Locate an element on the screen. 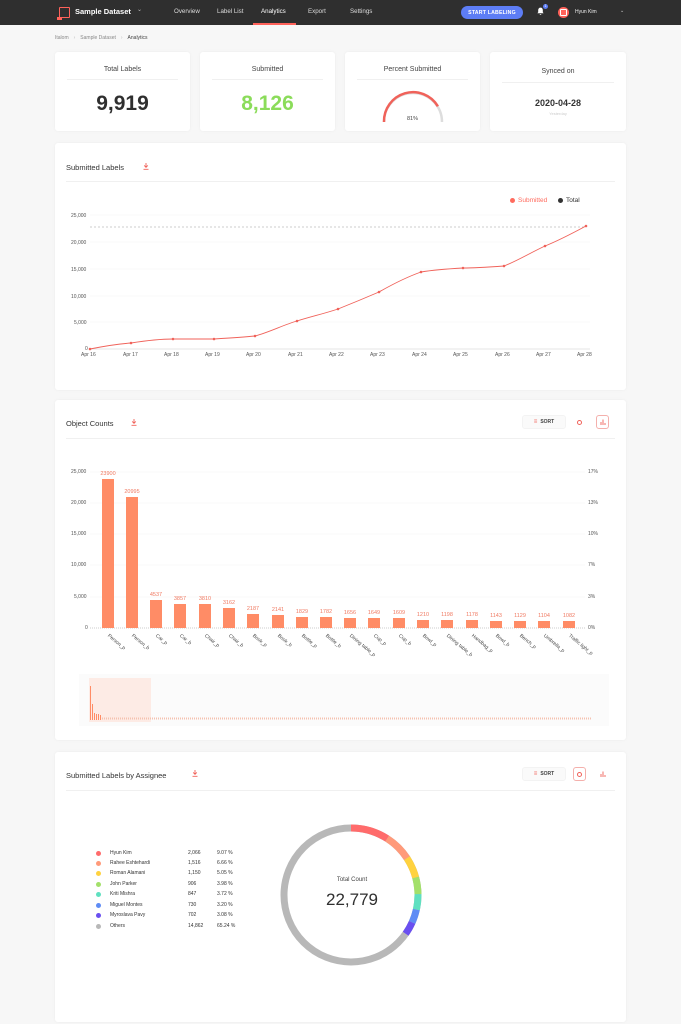 This screenshot has height=1024, width=681. bell-icon is located at coordinates (540, 11).